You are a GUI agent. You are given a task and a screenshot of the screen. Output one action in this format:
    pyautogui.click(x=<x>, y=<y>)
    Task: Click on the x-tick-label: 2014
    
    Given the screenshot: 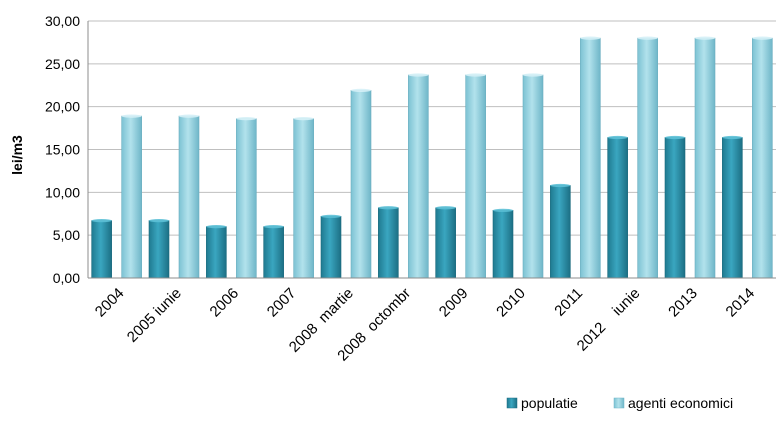 What is the action you would take?
    pyautogui.click(x=741, y=303)
    